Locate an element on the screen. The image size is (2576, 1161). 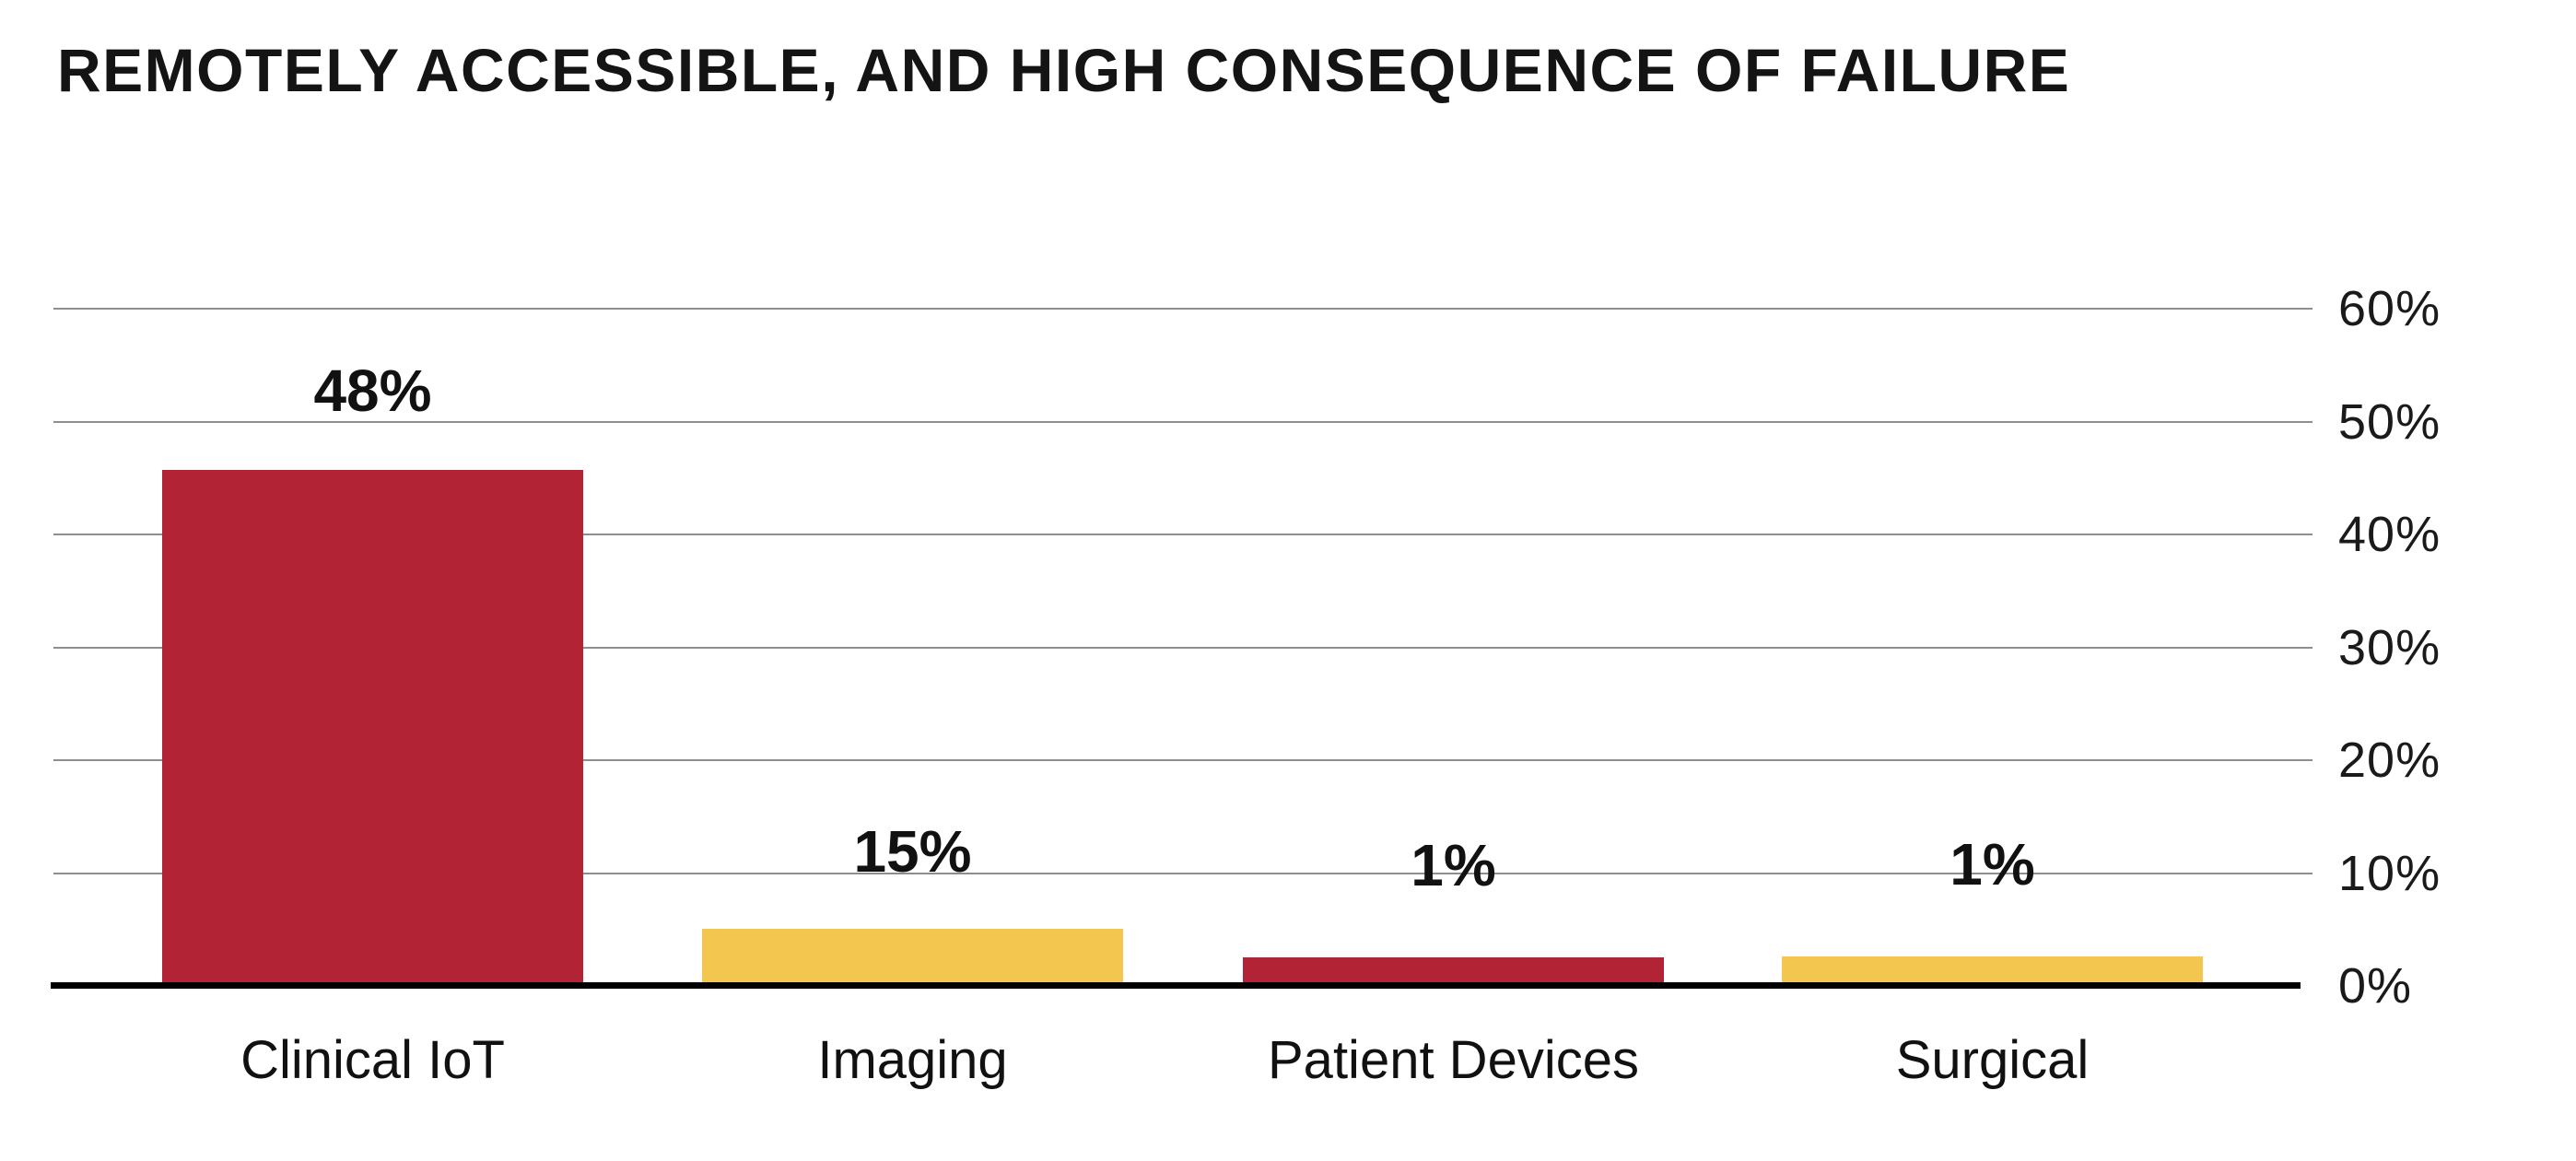
y-axis-tick-label: 50% is located at coordinates (2389, 421).